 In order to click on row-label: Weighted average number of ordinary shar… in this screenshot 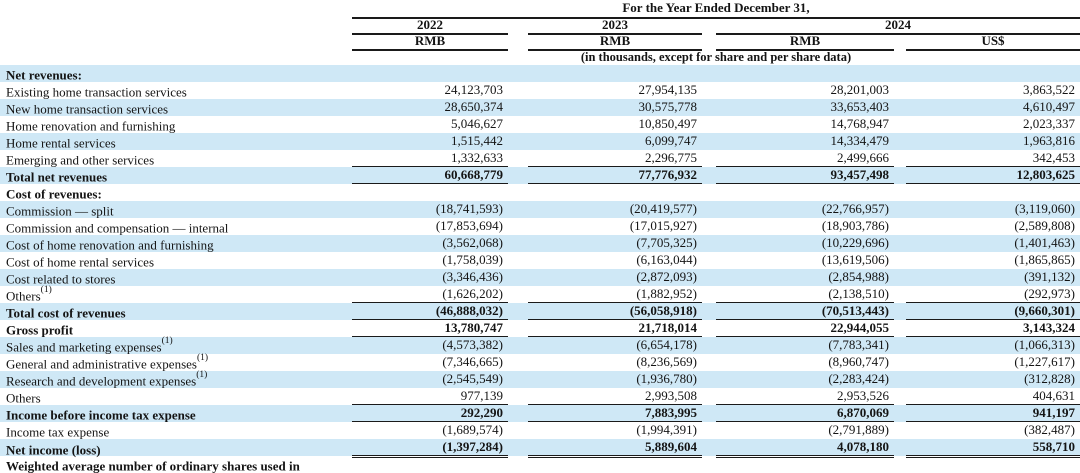, I will do `click(176, 464)`.